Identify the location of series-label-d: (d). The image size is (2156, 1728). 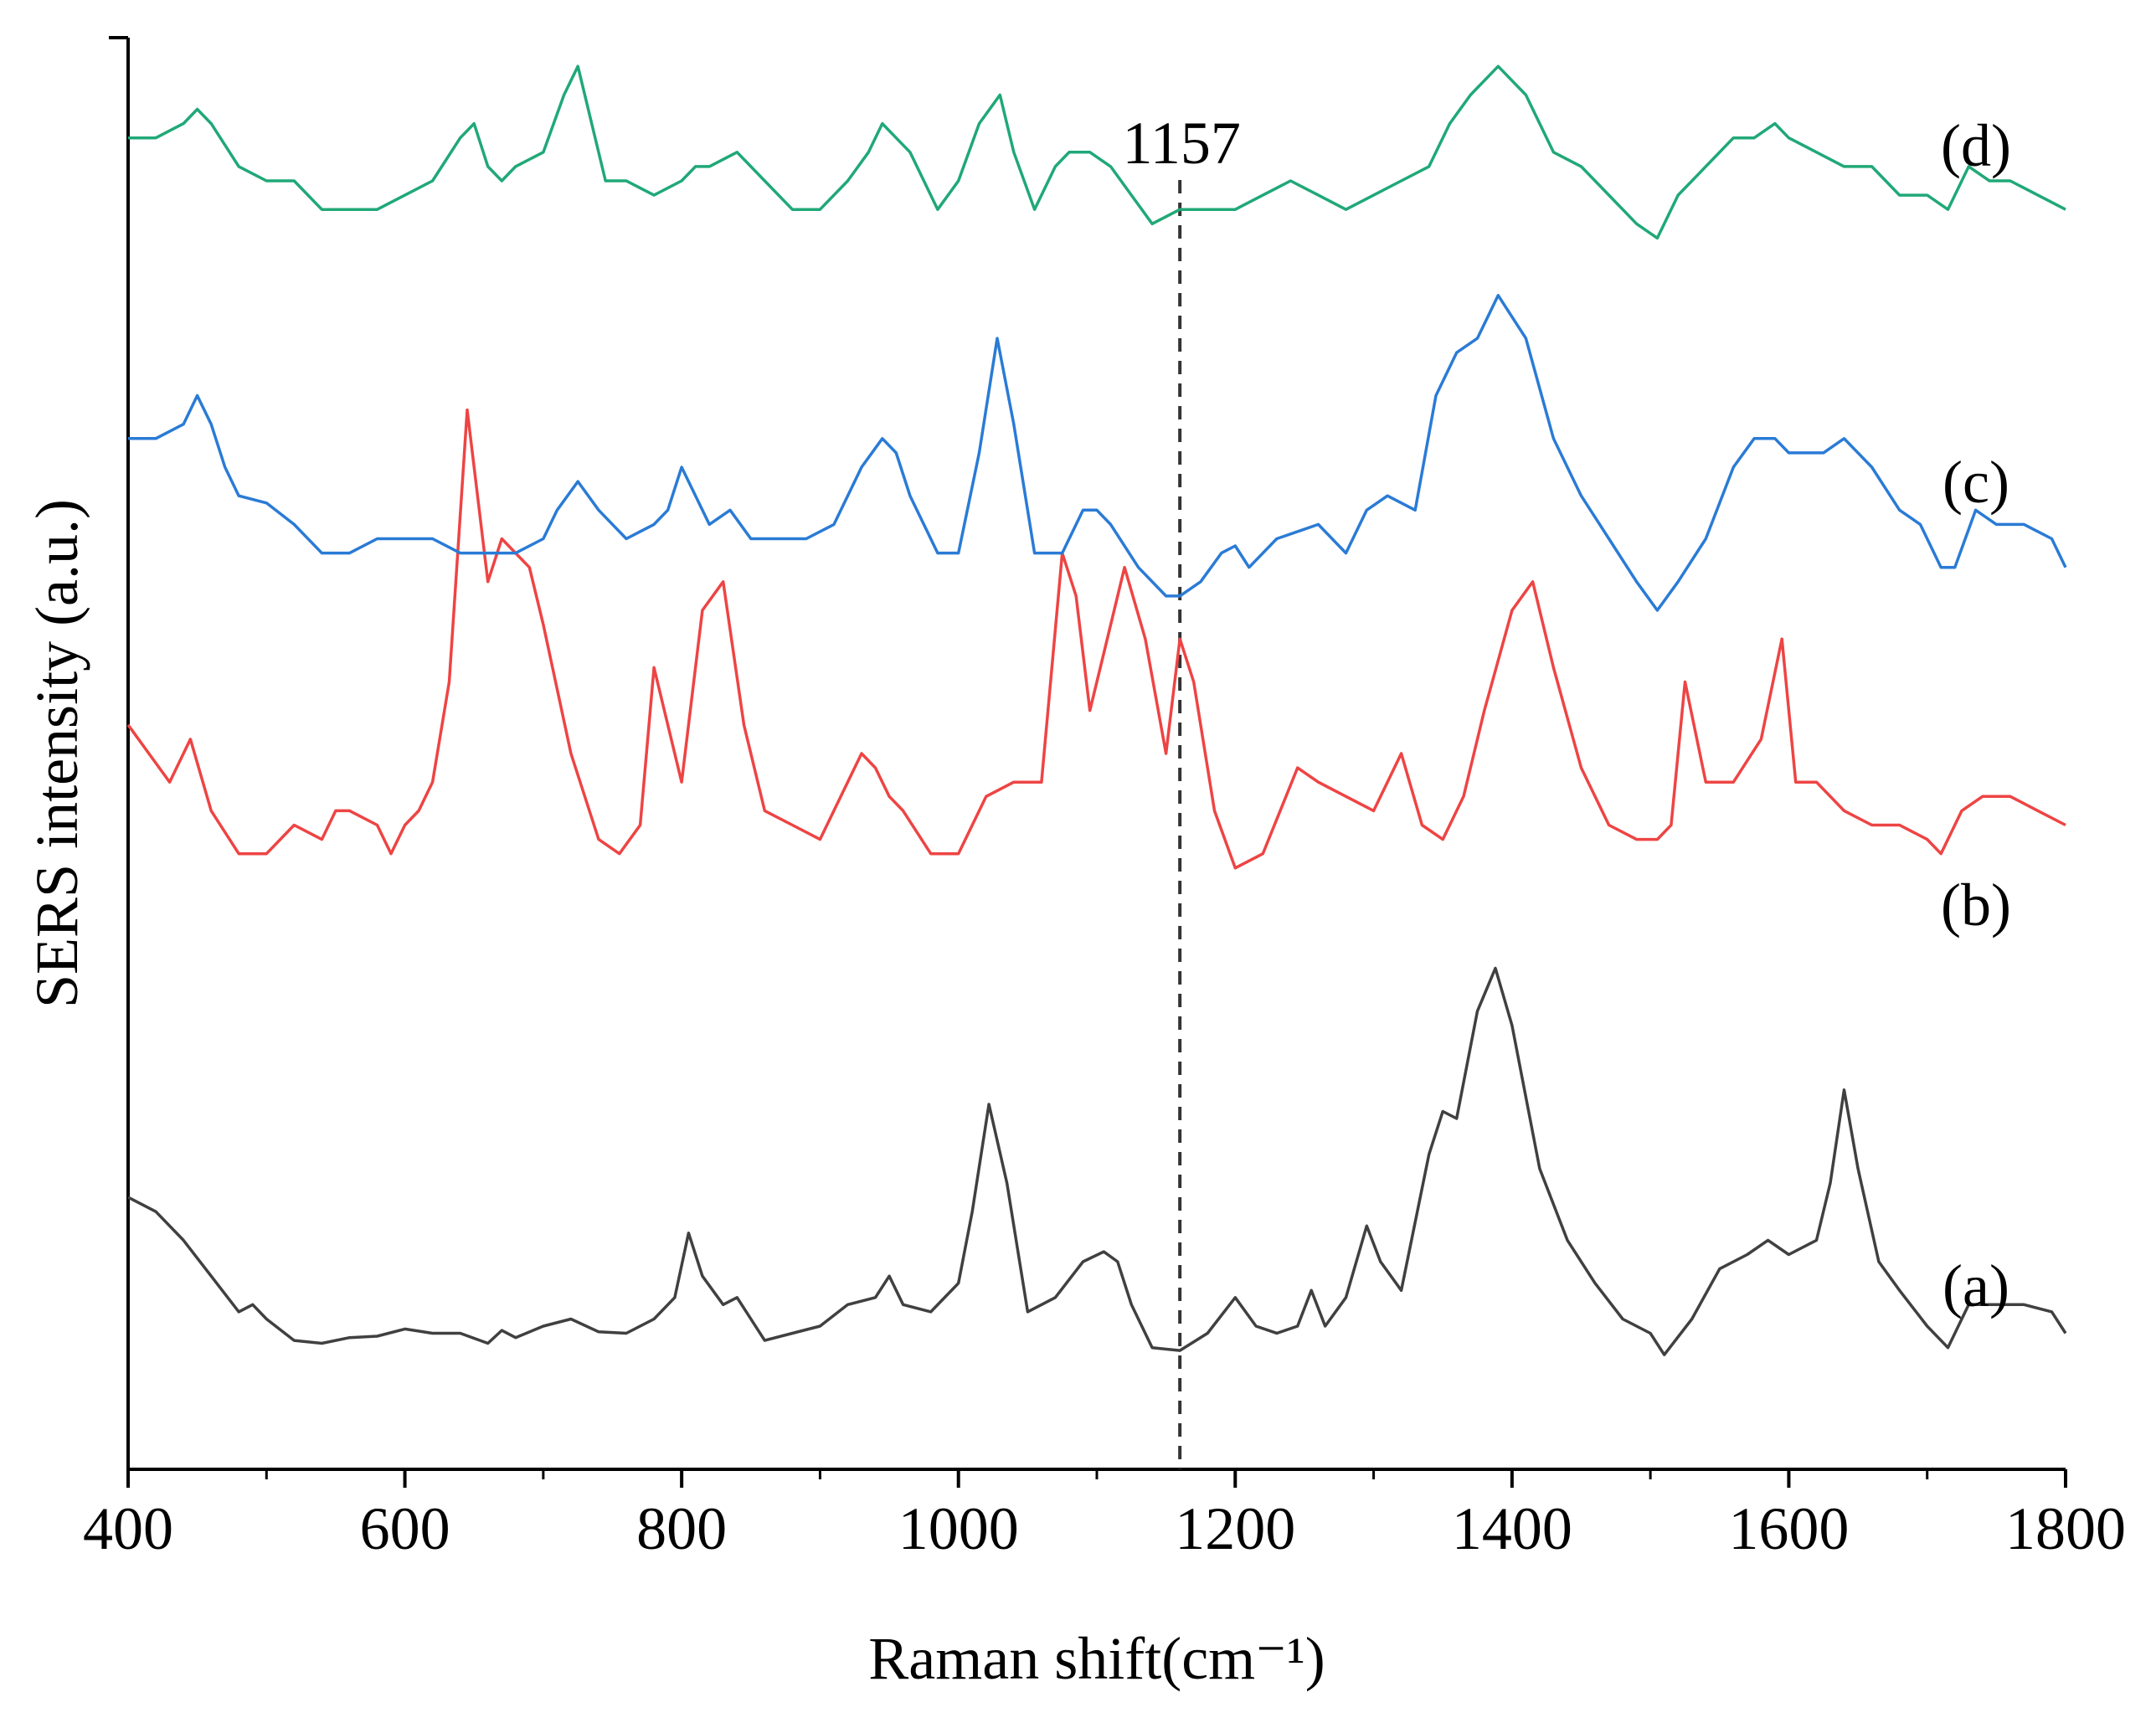
(1976, 145).